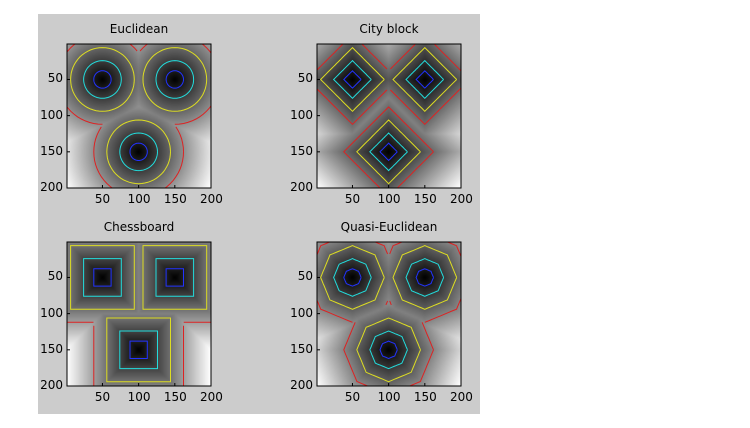  Describe the element at coordinates (352, 397) in the screenshot. I see `x-tick-label: 50` at that location.